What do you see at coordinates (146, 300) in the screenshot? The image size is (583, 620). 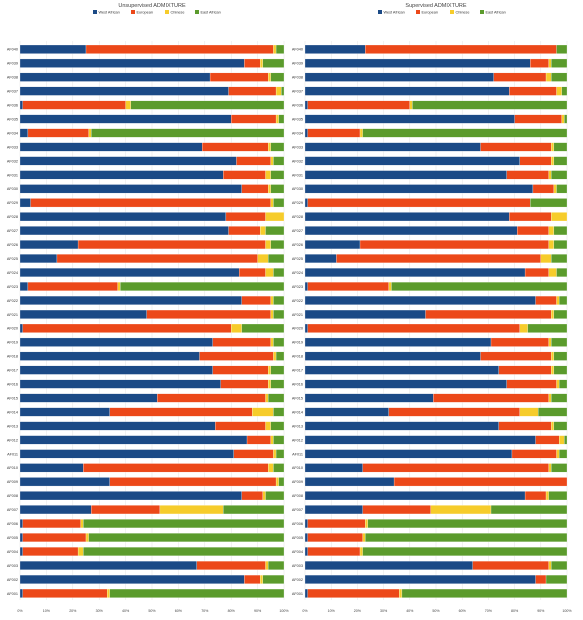 I see `bar-row: AF022` at bounding box center [146, 300].